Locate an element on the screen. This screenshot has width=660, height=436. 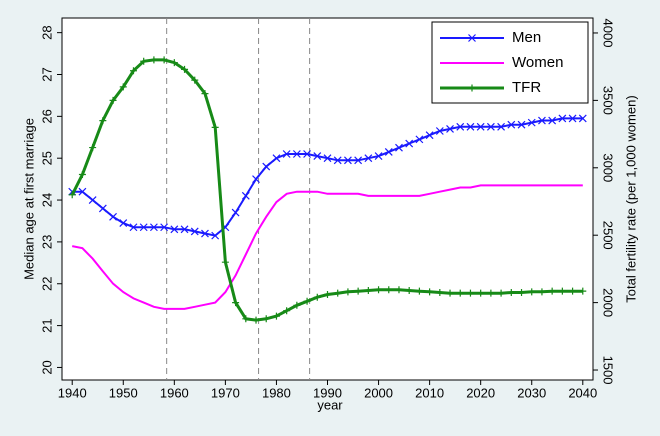
y-tick-label: 21 is located at coordinates (46, 325).